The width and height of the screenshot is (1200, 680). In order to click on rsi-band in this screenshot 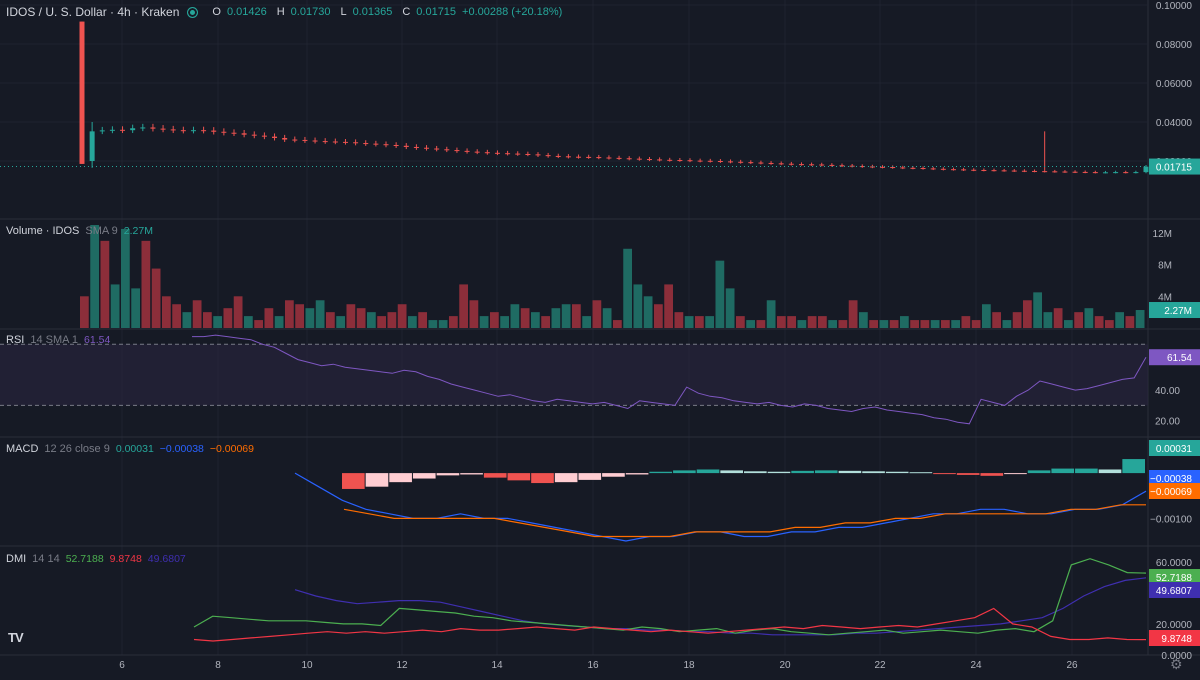, I will do `click(574, 375)`.